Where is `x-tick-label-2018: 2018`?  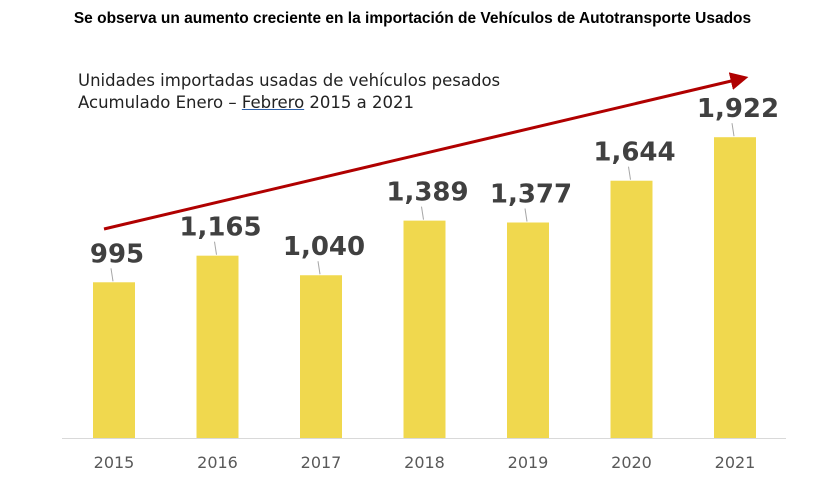 x-tick-label-2018: 2018 is located at coordinates (424, 462).